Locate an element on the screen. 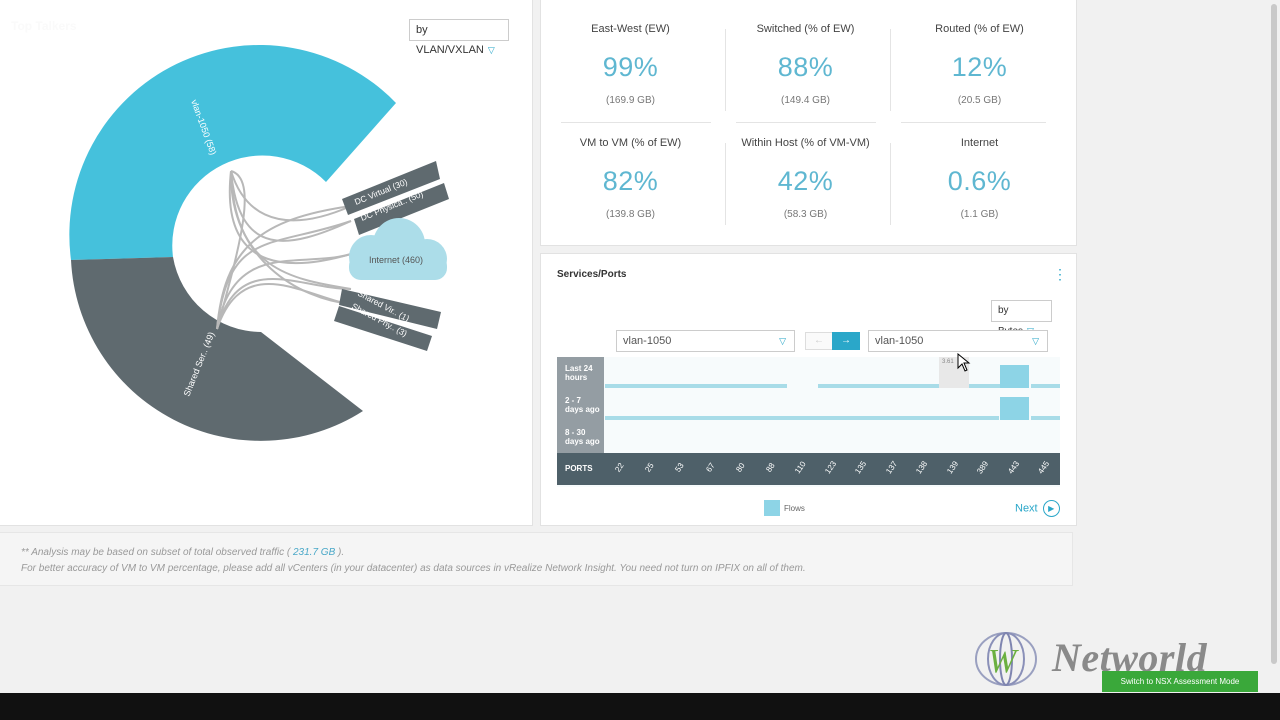  cloud-icon is located at coordinates (398, 249).